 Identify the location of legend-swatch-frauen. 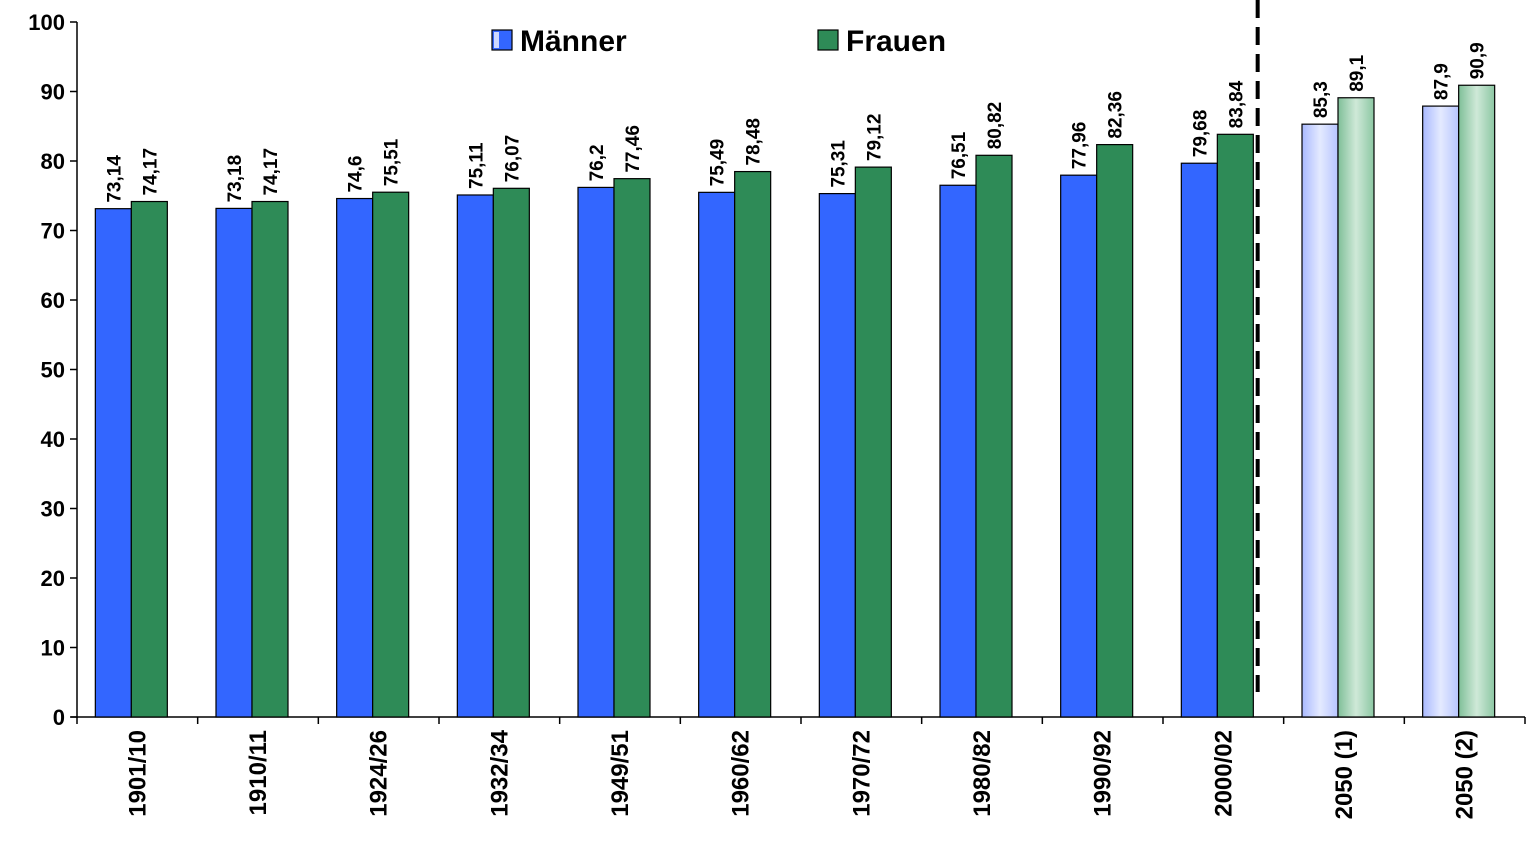
(828, 40).